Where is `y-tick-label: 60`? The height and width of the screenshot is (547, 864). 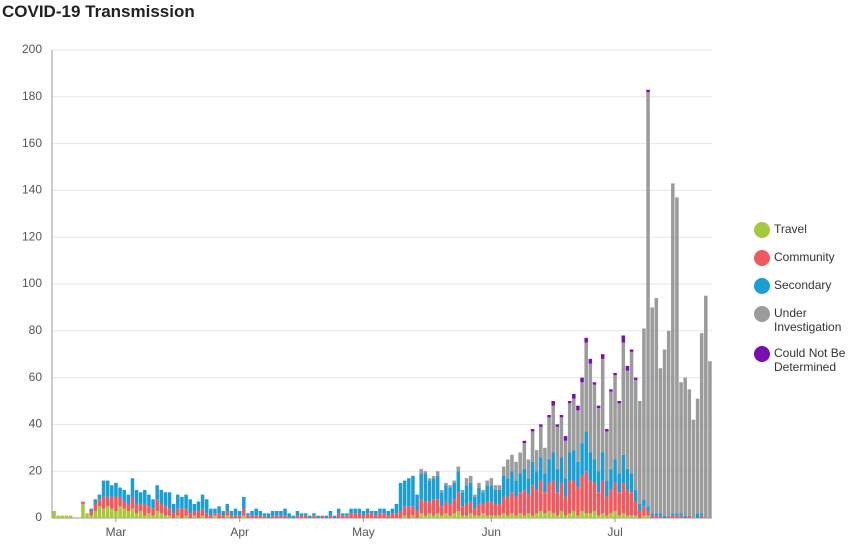 y-tick-label: 60 is located at coordinates (36, 377).